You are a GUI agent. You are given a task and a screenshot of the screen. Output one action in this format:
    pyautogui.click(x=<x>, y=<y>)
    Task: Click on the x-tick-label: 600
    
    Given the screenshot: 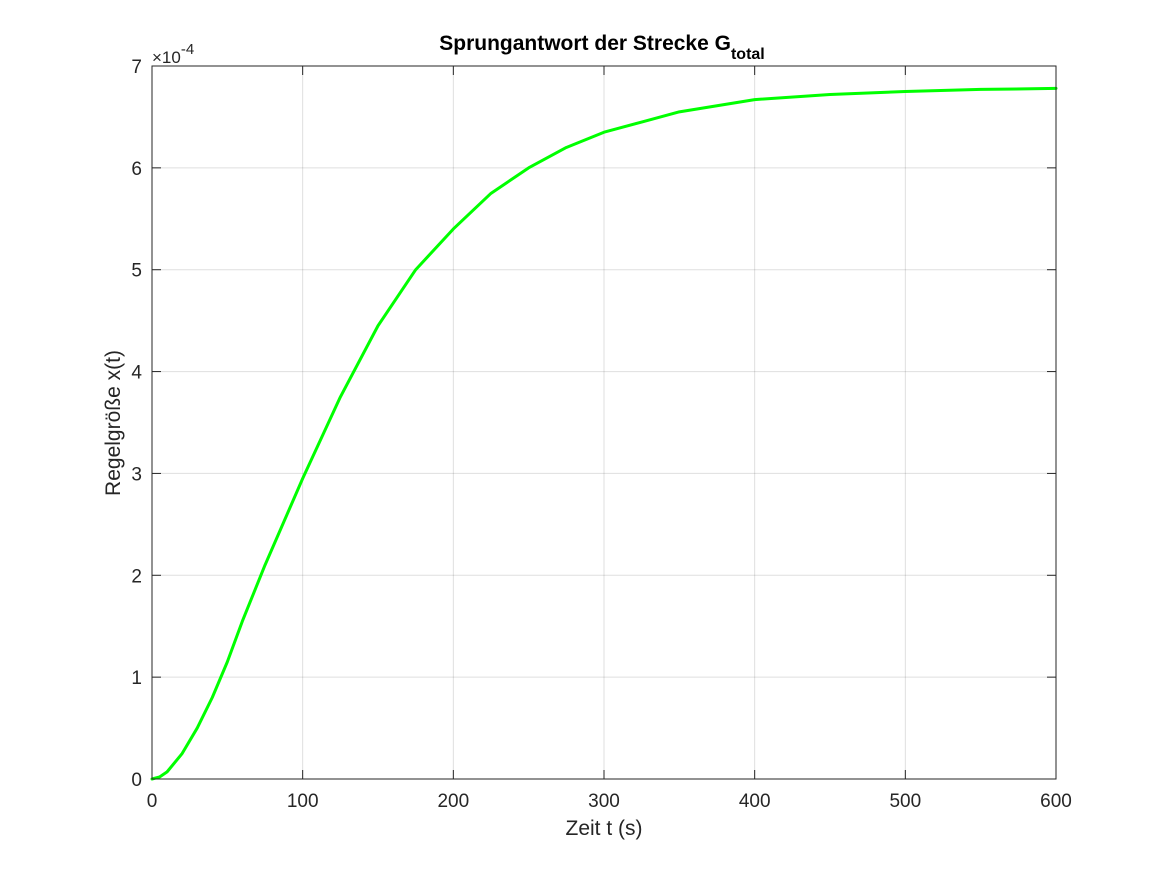 What is the action you would take?
    pyautogui.click(x=1056, y=801)
    